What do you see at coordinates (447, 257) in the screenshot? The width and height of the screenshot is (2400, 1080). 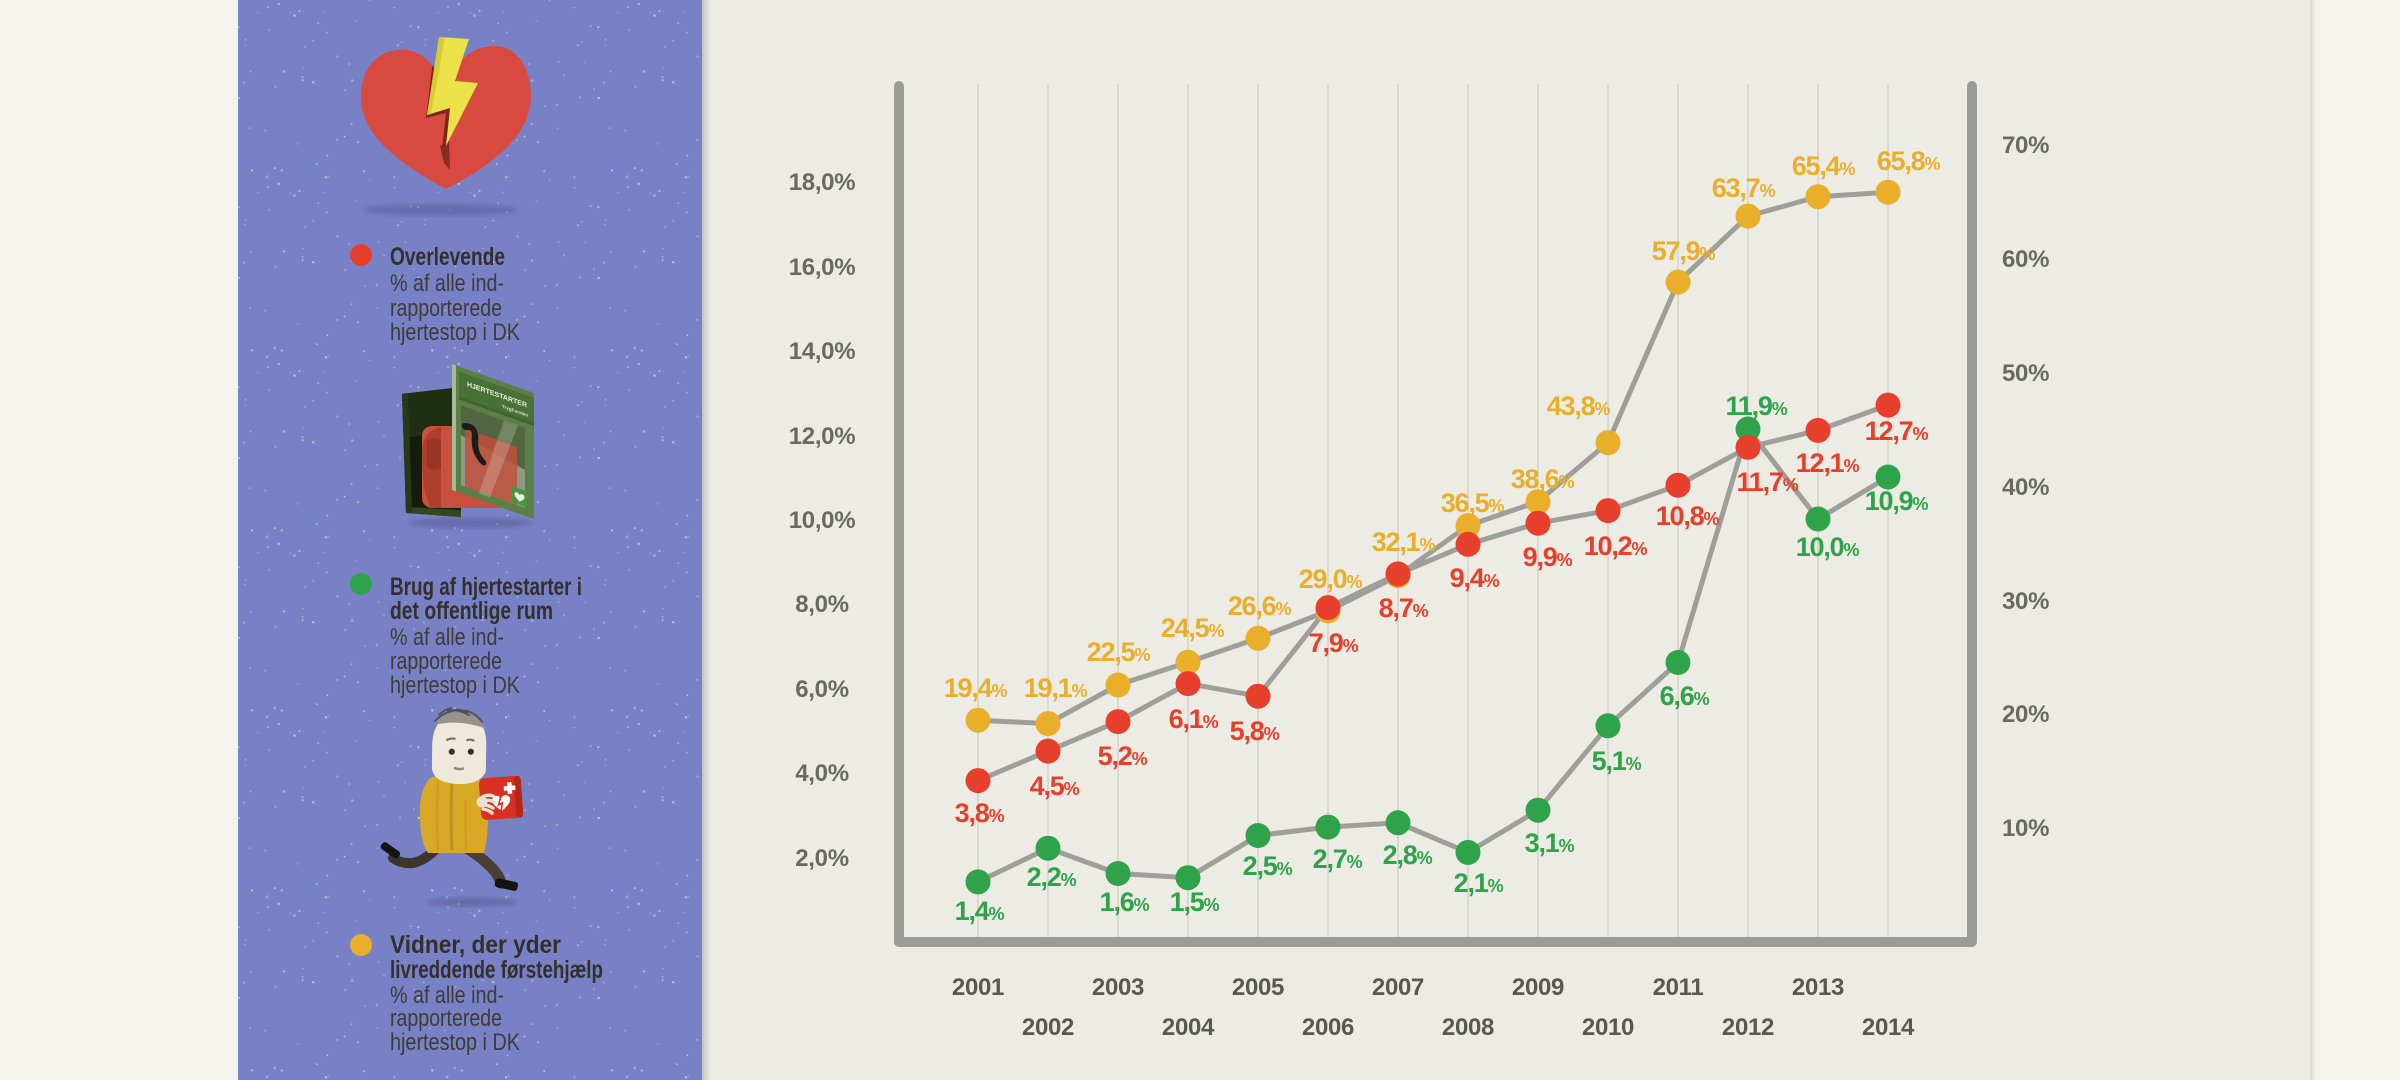 I see `svg-text: Overlevende` at bounding box center [447, 257].